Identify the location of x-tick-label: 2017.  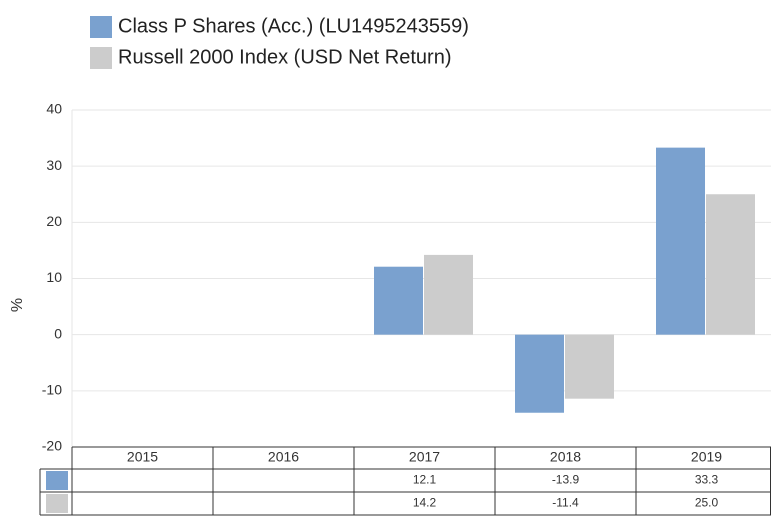
(424, 457).